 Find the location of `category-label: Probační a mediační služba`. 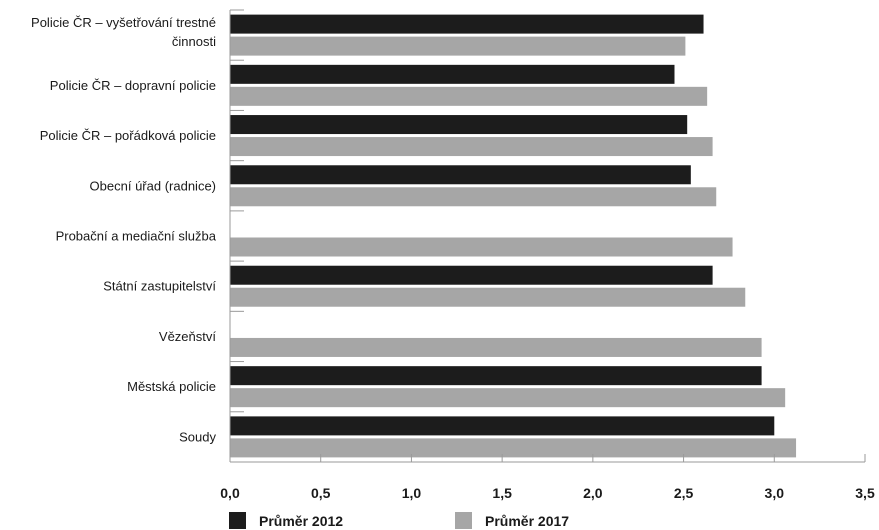

category-label: Probační a mediační služba is located at coordinates (136, 236).